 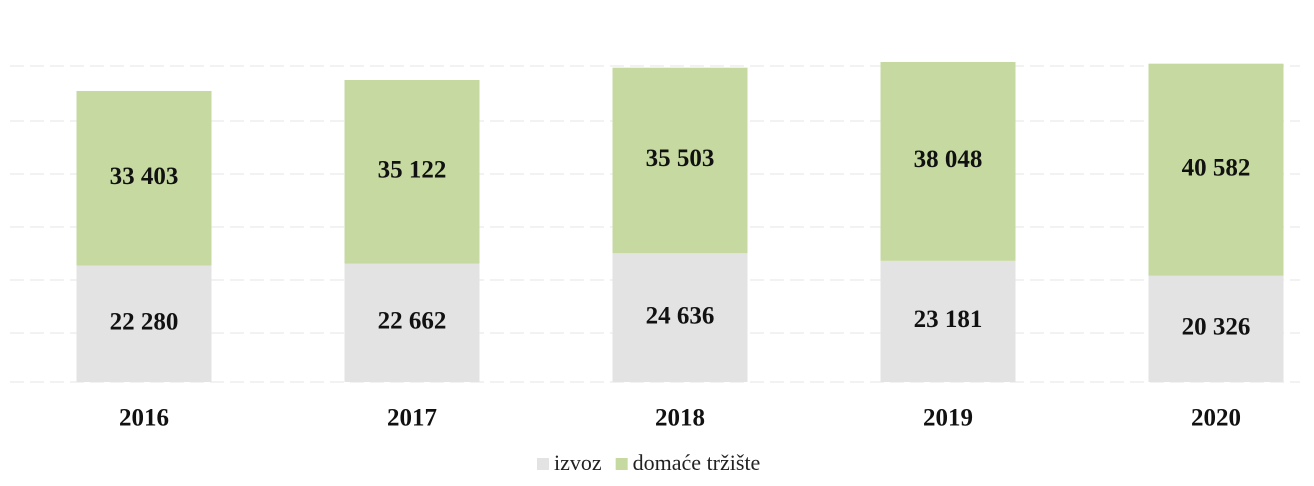 I want to click on x-tick-label: 2020, so click(x=1216, y=418).